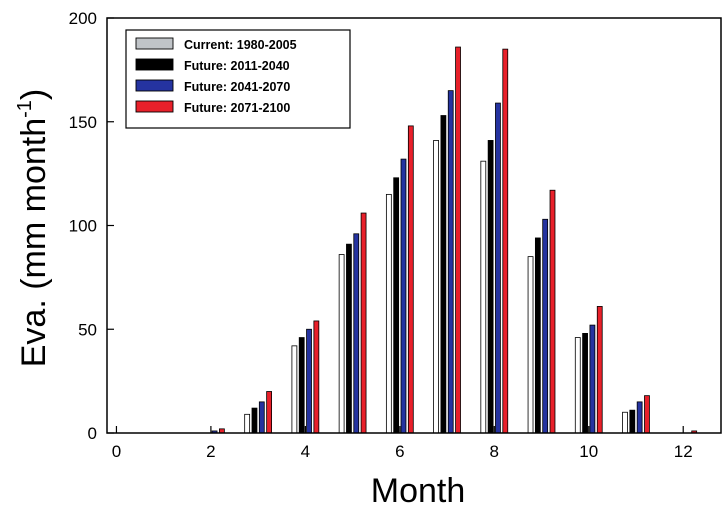 The width and height of the screenshot is (723, 507). I want to click on x-tick-label-4: 4, so click(305, 451).